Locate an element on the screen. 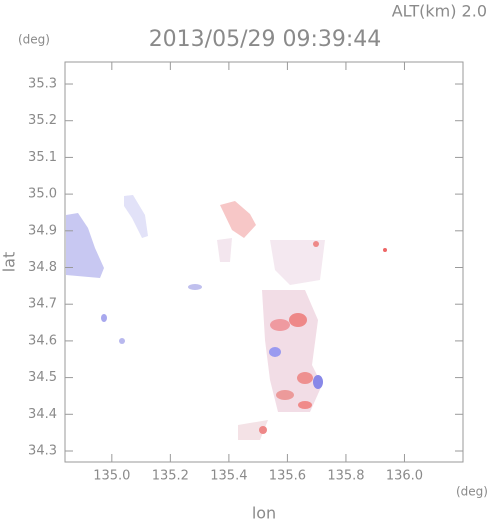 The width and height of the screenshot is (491, 521). y-tick-label: 35.3 is located at coordinates (42, 84).